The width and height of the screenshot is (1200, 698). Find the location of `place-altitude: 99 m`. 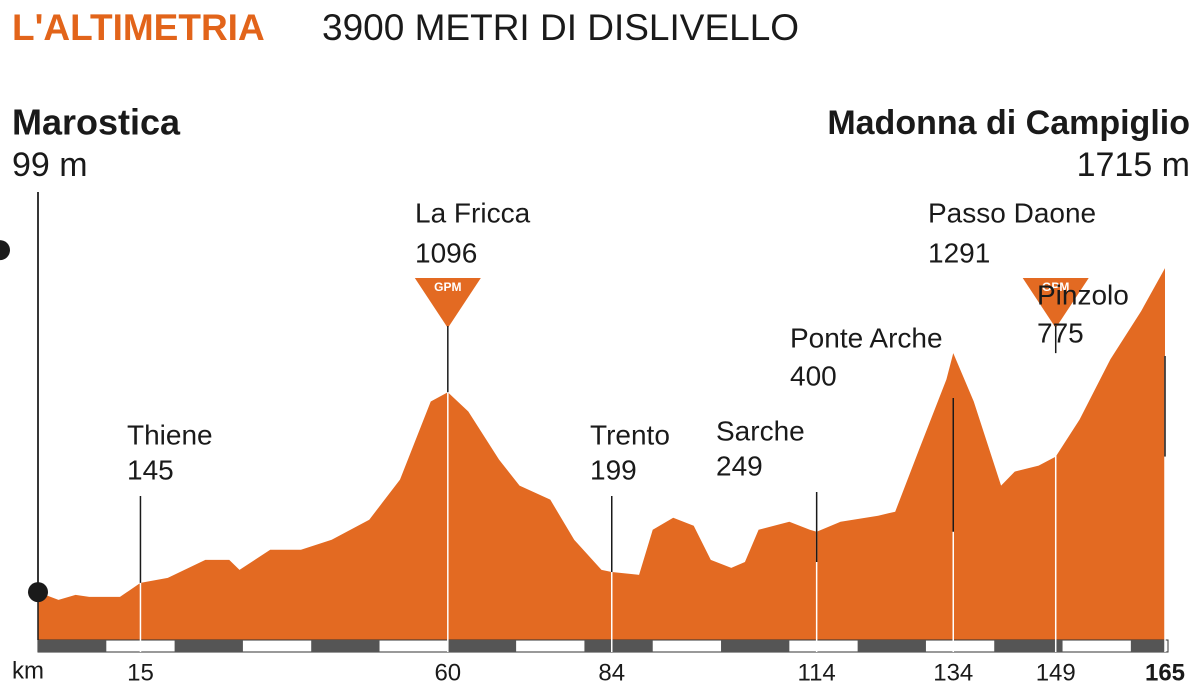

place-altitude: 99 m is located at coordinates (50, 165).